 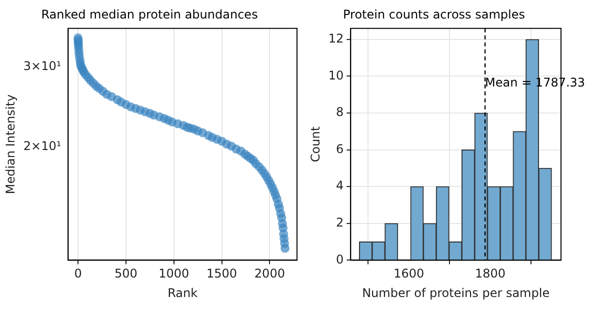 What do you see at coordinates (340, 112) in the screenshot?
I see `y-tick-label: 8` at bounding box center [340, 112].